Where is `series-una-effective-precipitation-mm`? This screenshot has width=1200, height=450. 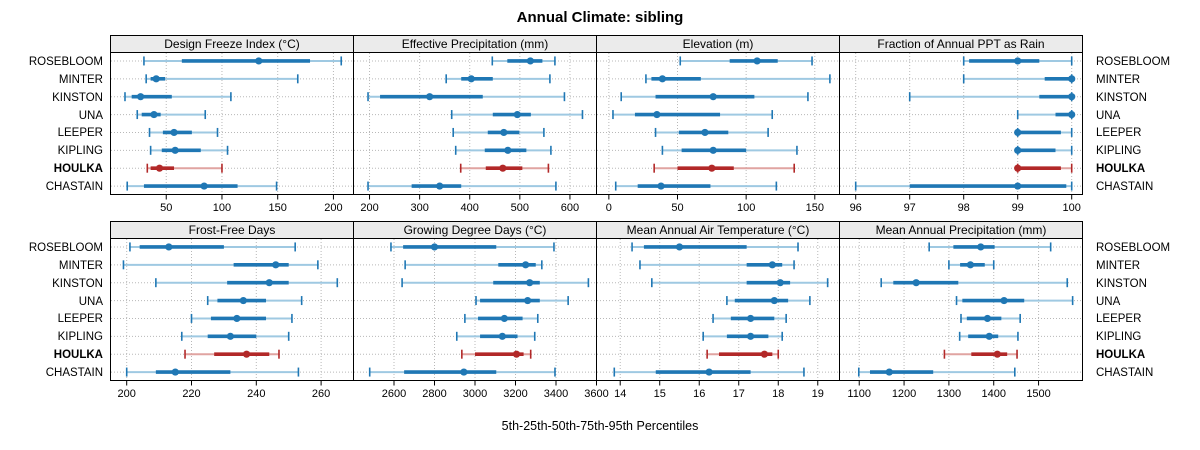
series-una-effective-precipitation-mm is located at coordinates (517, 115).